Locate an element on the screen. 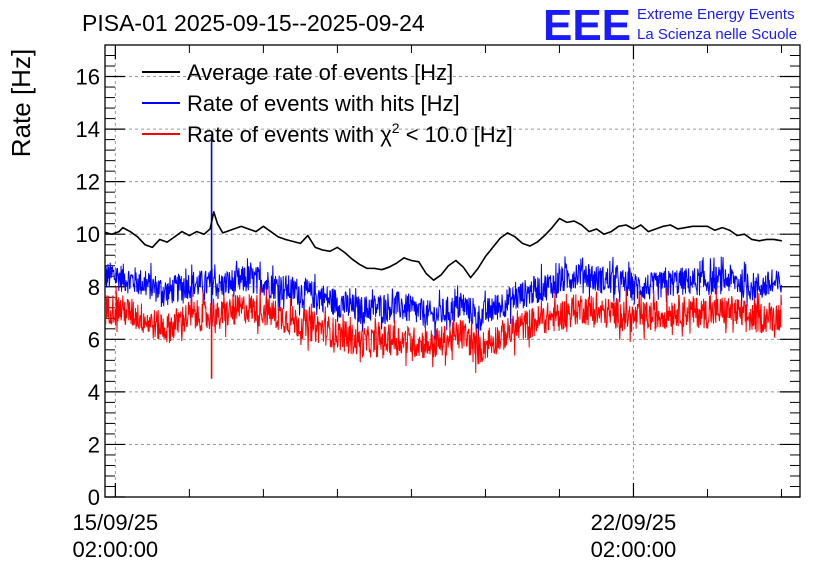 Image resolution: width=836 pixels, height=572 pixels. legend-label-chi2: Rate of events with χ2 < 10.0 [Hz] is located at coordinates (350, 133).